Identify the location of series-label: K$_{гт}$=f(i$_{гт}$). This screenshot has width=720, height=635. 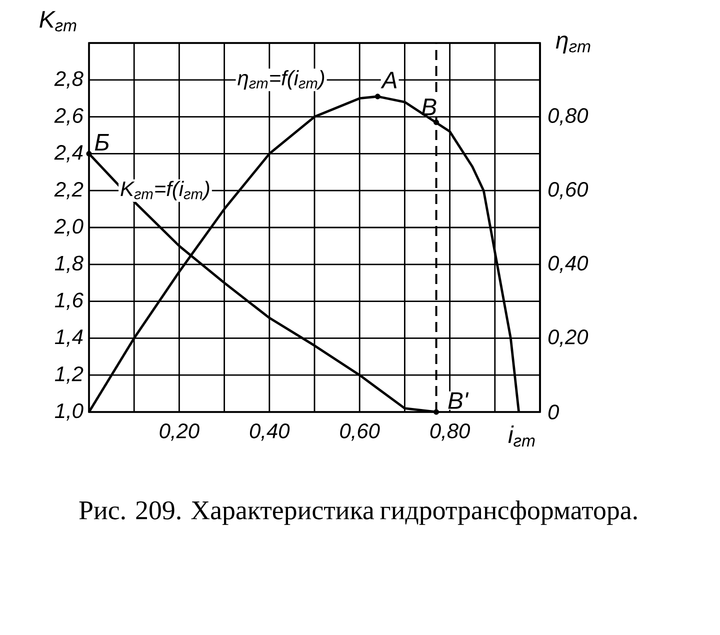
(165, 190).